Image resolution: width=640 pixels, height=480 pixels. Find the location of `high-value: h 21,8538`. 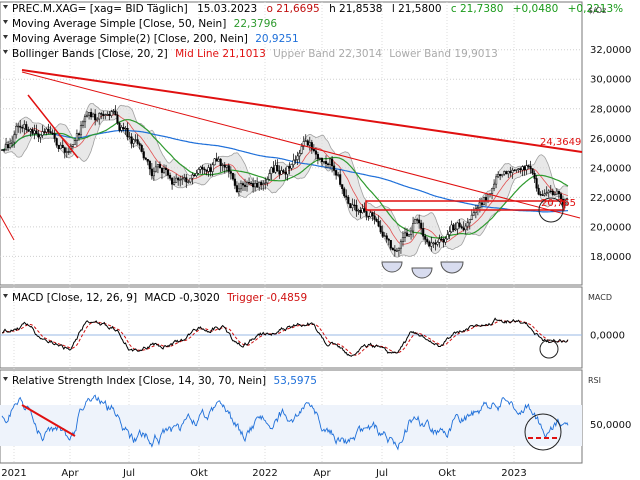

high-value: h 21,8538 is located at coordinates (355, 9).